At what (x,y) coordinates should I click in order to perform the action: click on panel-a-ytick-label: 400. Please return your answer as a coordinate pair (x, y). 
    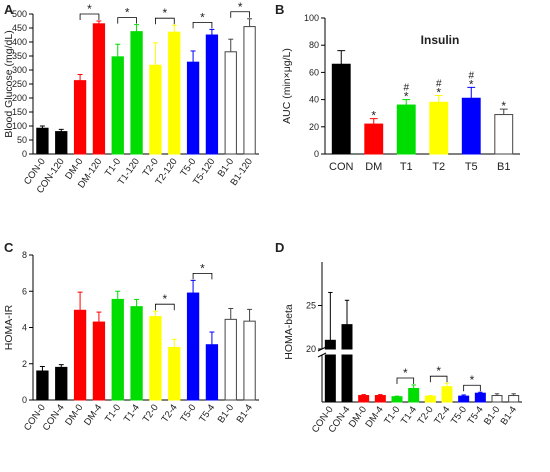
    Looking at the image, I should click on (19, 42).